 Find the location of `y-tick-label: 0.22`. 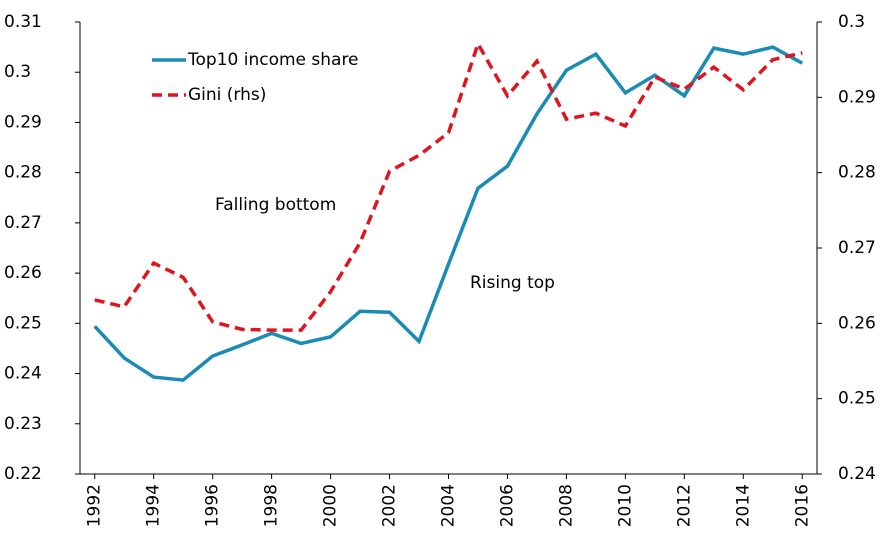

y-tick-label: 0.22 is located at coordinates (23, 474).